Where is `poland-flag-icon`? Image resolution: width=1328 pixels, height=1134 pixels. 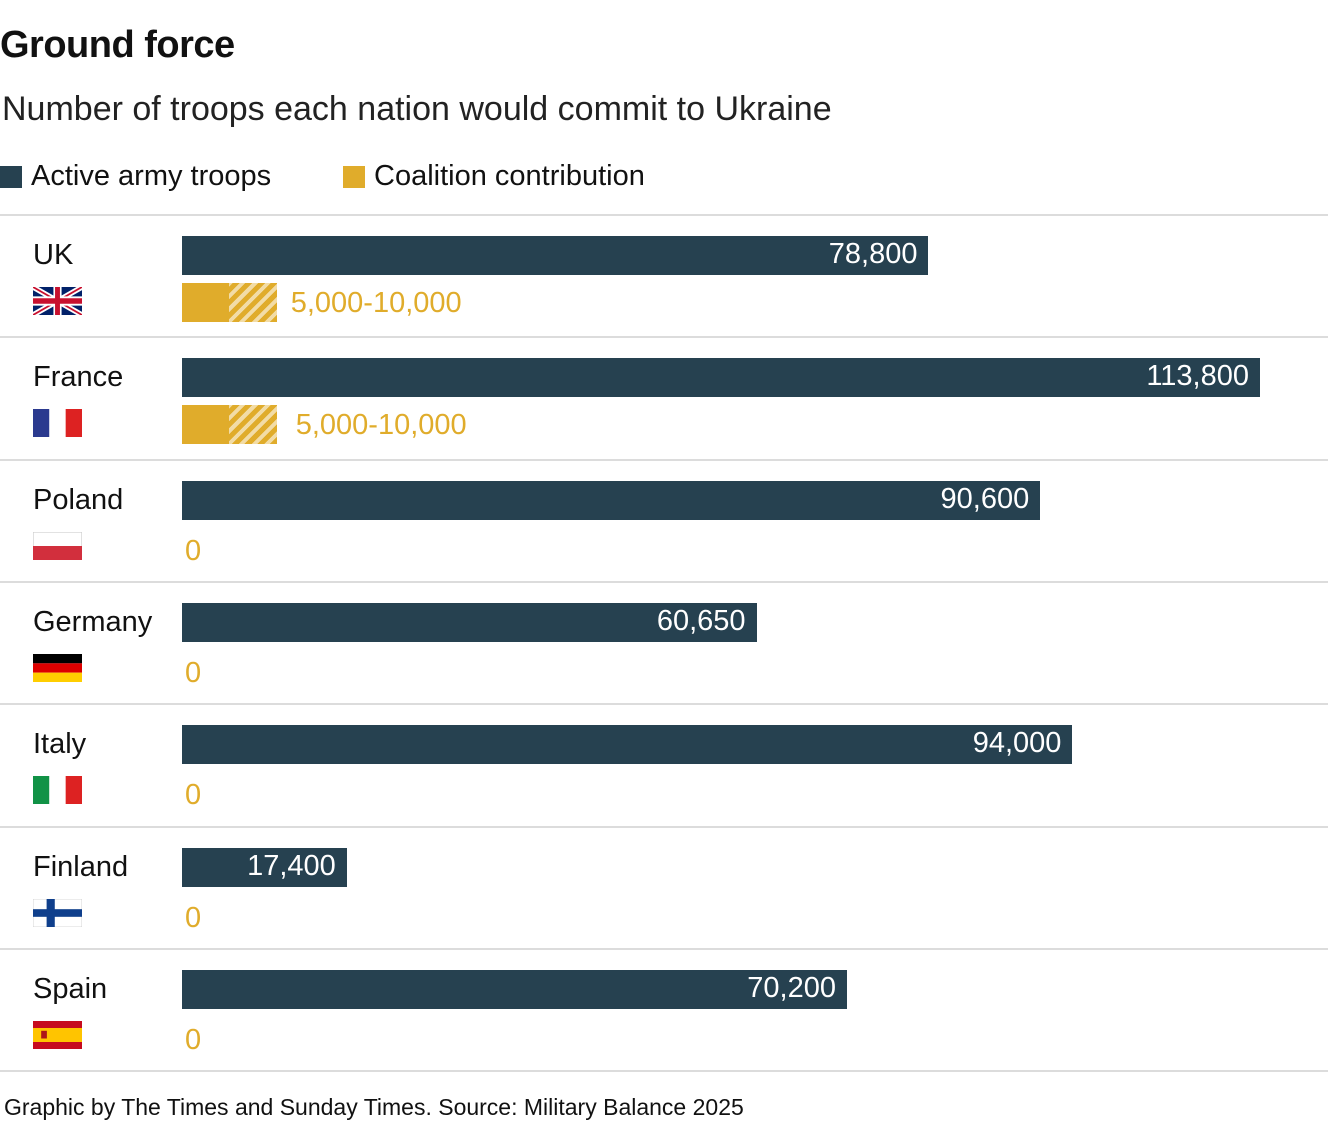 poland-flag-icon is located at coordinates (57, 546).